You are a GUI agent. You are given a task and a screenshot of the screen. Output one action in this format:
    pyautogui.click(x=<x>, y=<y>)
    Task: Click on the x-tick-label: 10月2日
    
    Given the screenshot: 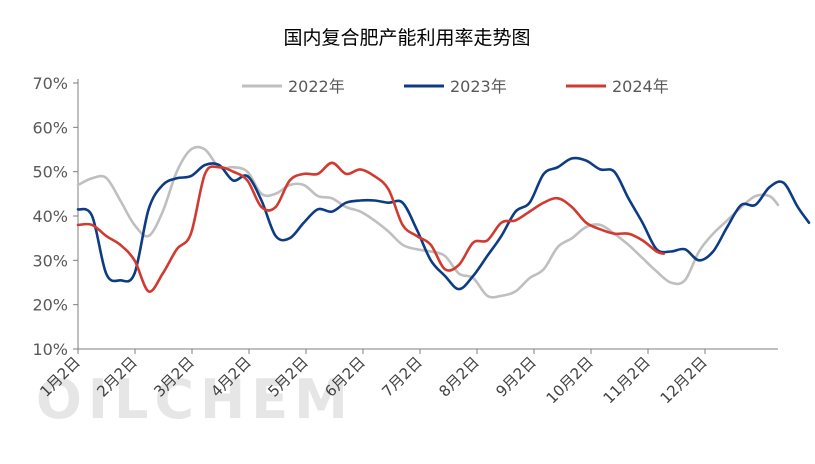 What is the action you would take?
    pyautogui.click(x=570, y=380)
    